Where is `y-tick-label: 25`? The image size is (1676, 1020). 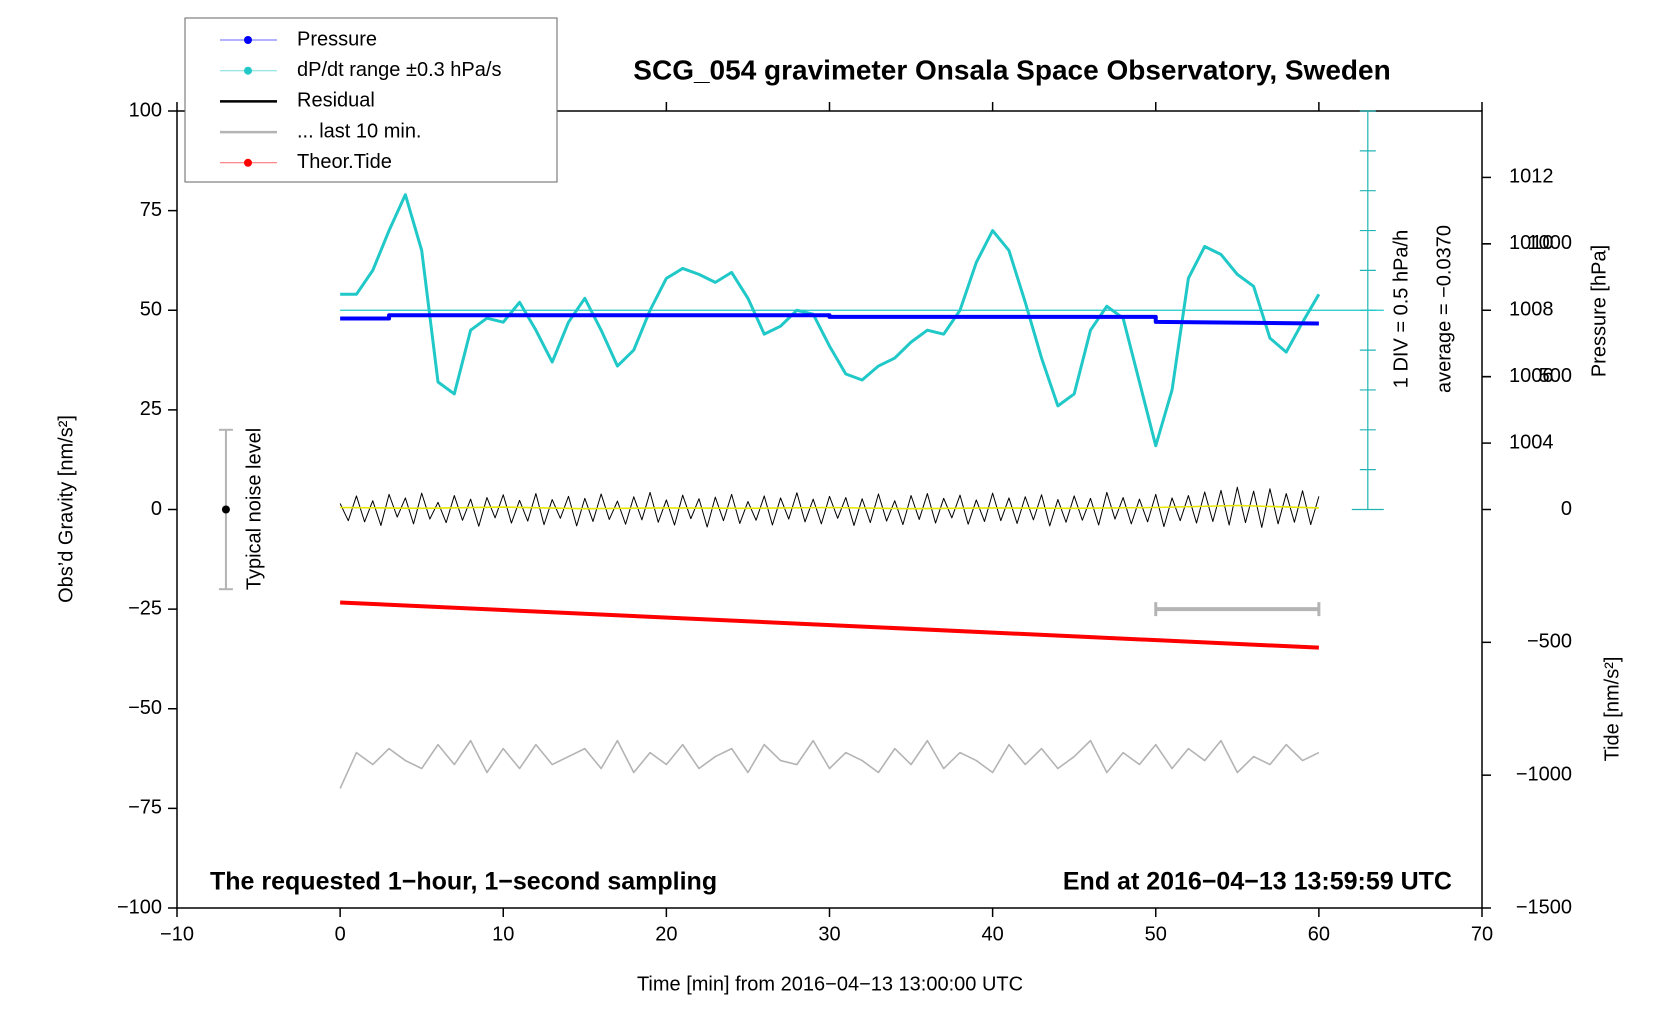
y-tick-label: 25 is located at coordinates (151, 409).